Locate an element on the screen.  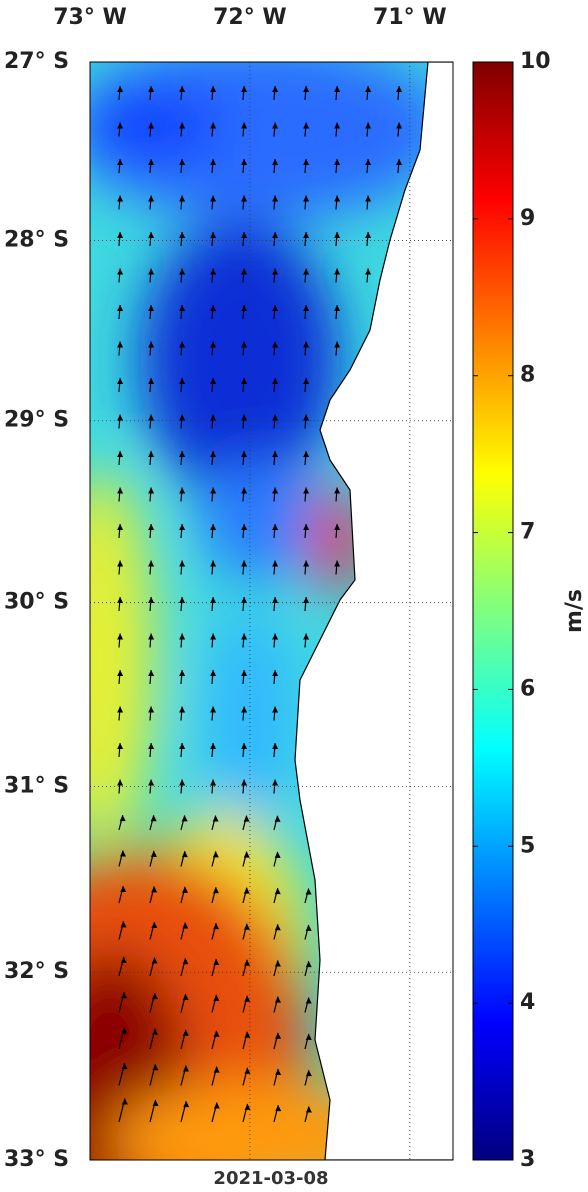
lat-label: 27° S is located at coordinates (36, 61).